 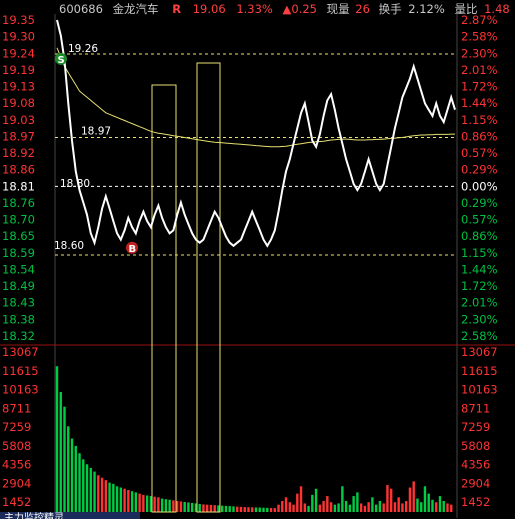 What do you see at coordinates (497, 9) in the screenshot?
I see `volume-ratio-value: 1.48` at bounding box center [497, 9].